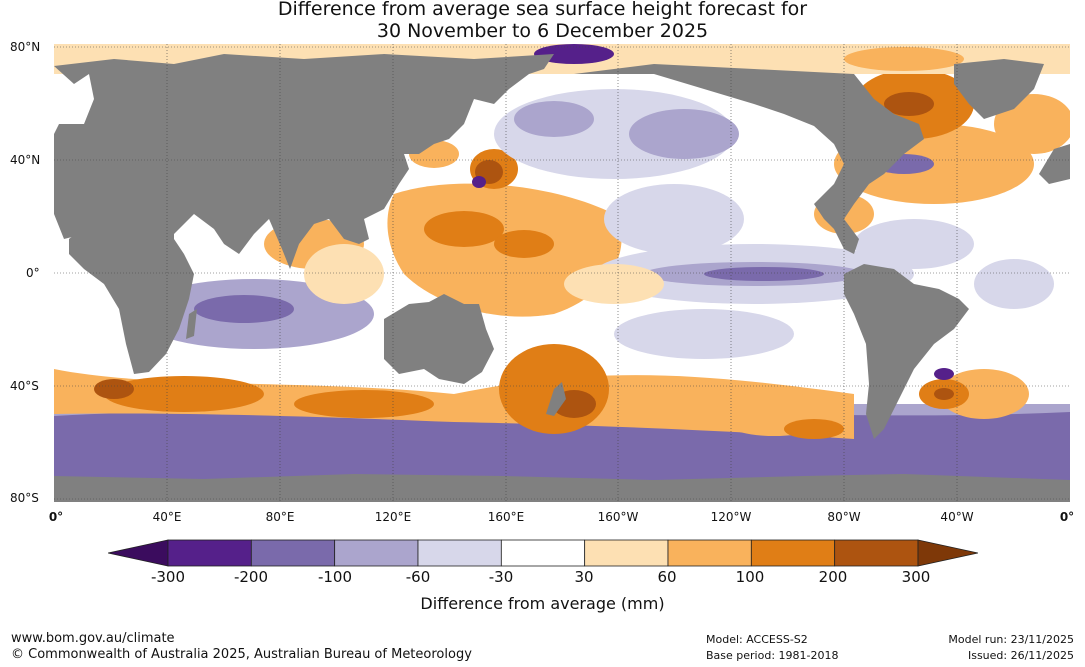 The image size is (1085, 667). Describe the element at coordinates (33, 273) in the screenshot. I see `lat-label-0: 0°` at that location.